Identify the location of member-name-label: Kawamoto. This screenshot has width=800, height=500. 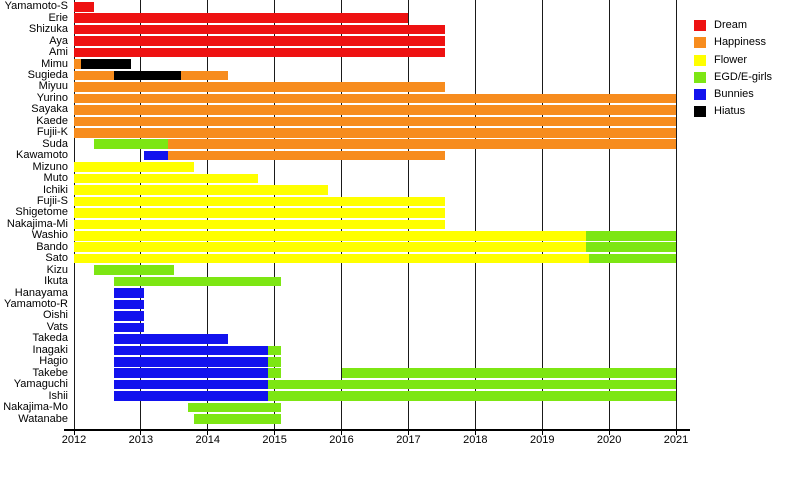
(42, 155).